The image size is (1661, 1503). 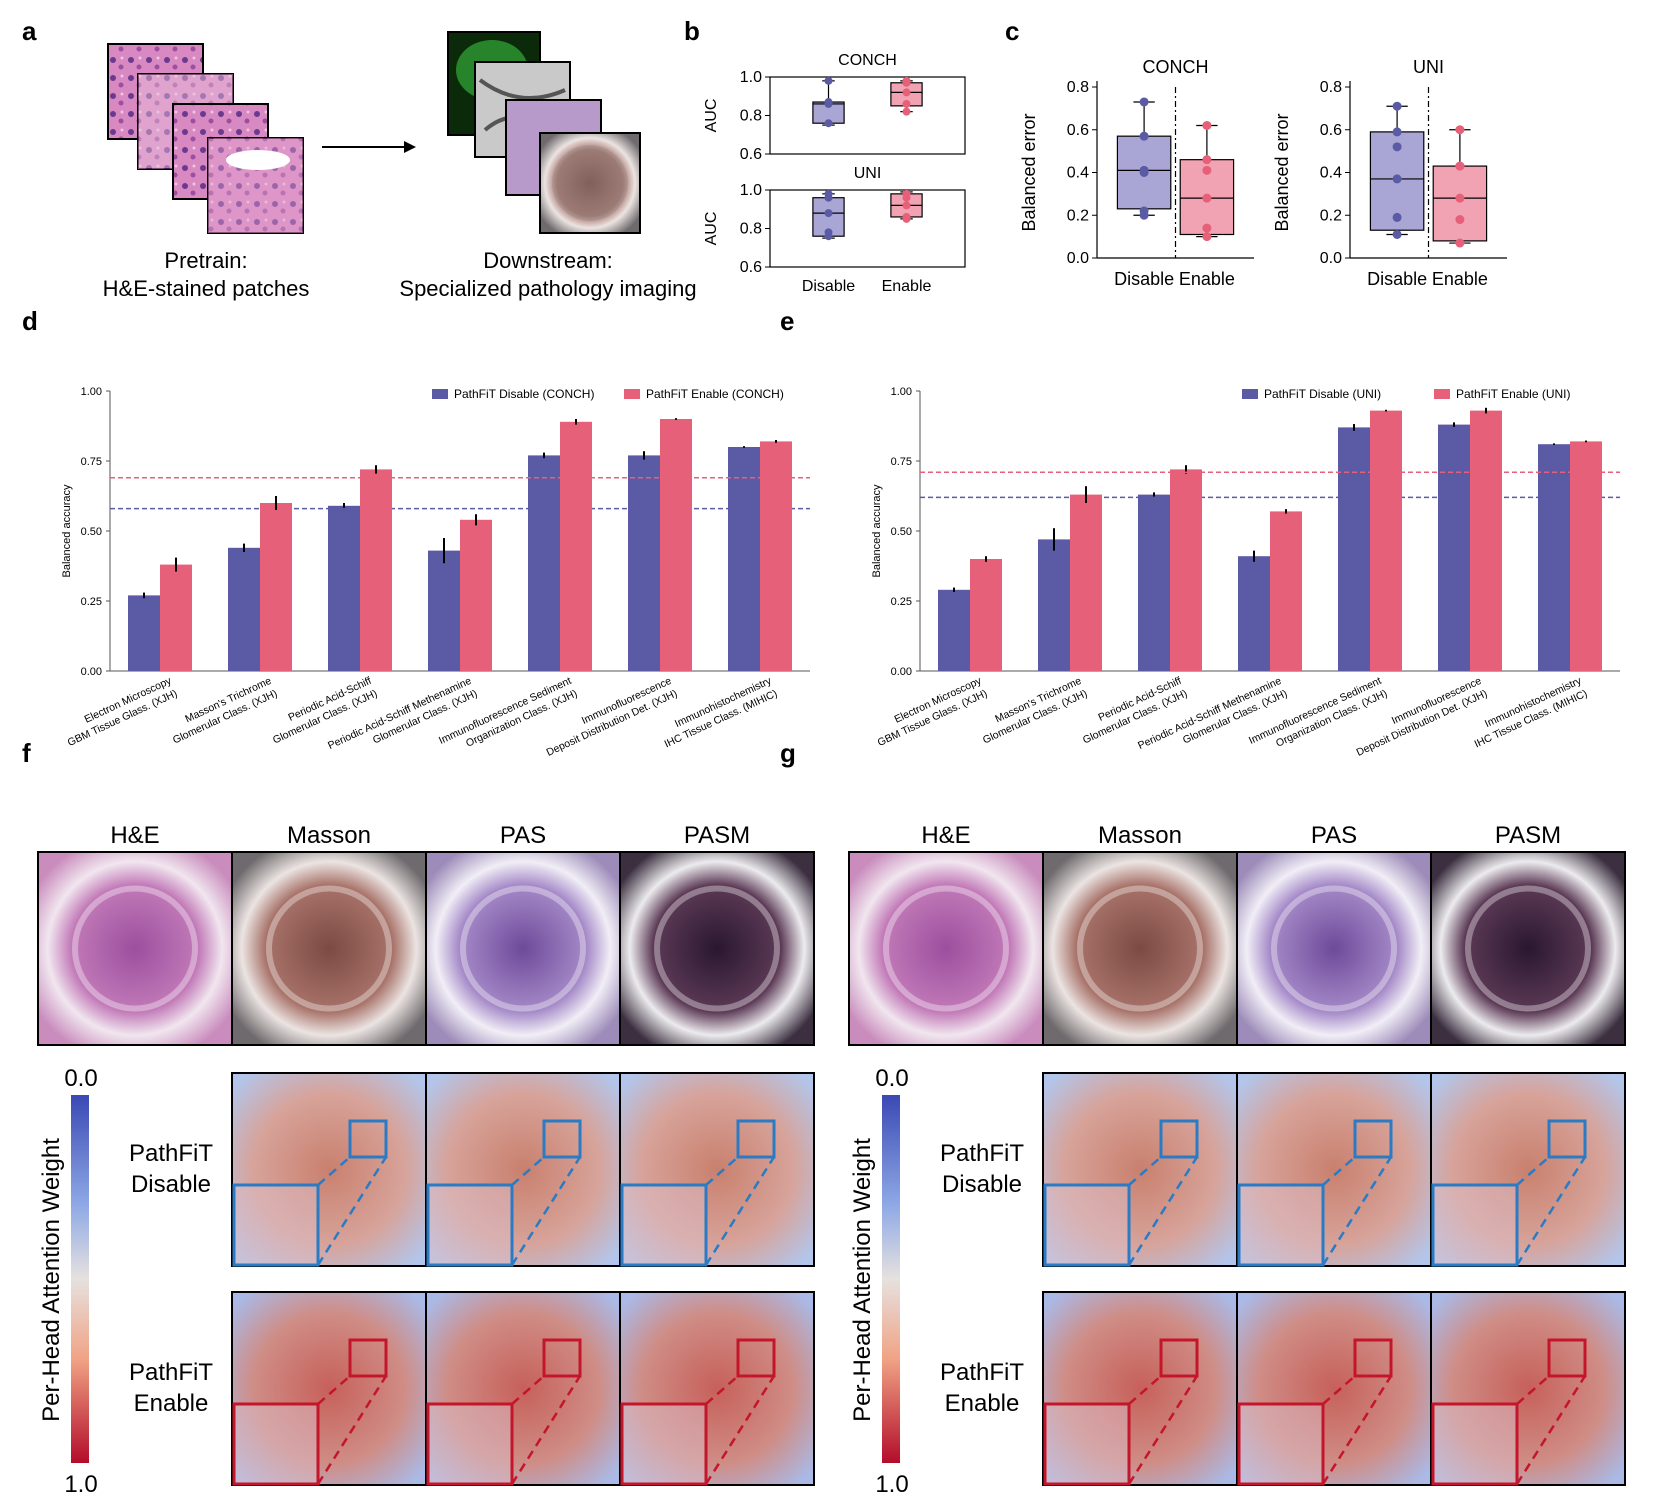 What do you see at coordinates (901, 462) in the screenshot?
I see `y-tick-label: 0.75` at bounding box center [901, 462].